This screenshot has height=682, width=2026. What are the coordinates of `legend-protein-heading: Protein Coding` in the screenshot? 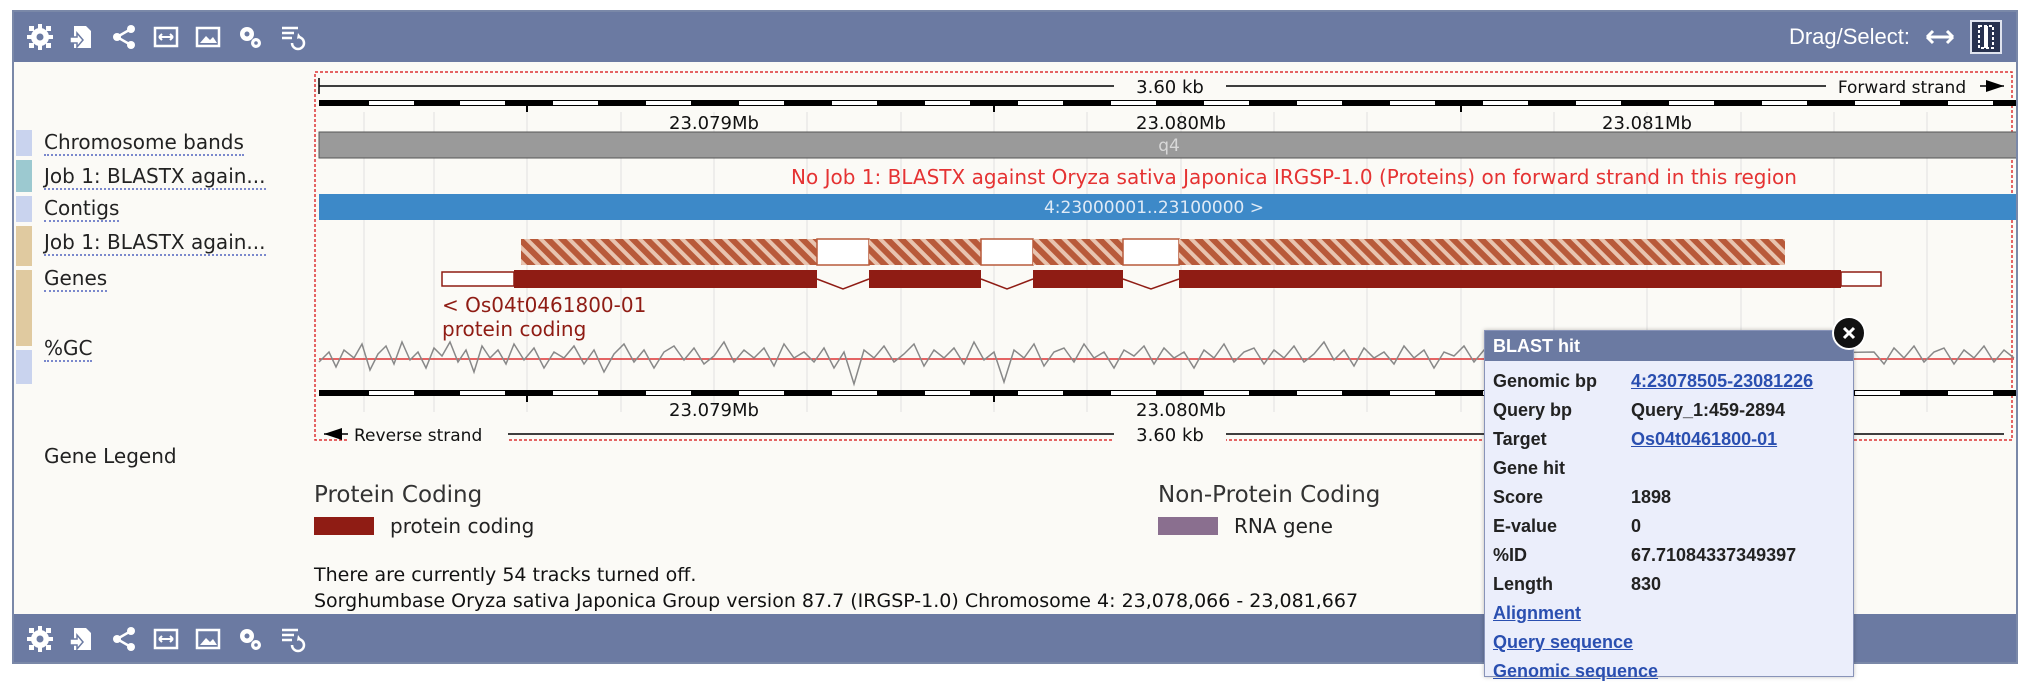 It's located at (398, 495).